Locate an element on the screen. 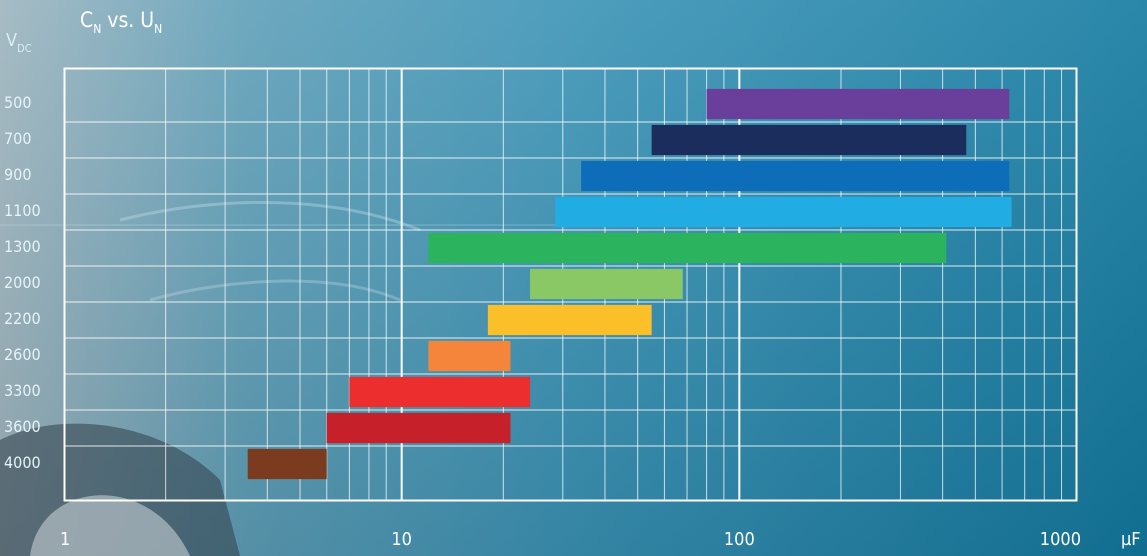 The image size is (1147, 556). title-text-c: C is located at coordinates (87, 20).